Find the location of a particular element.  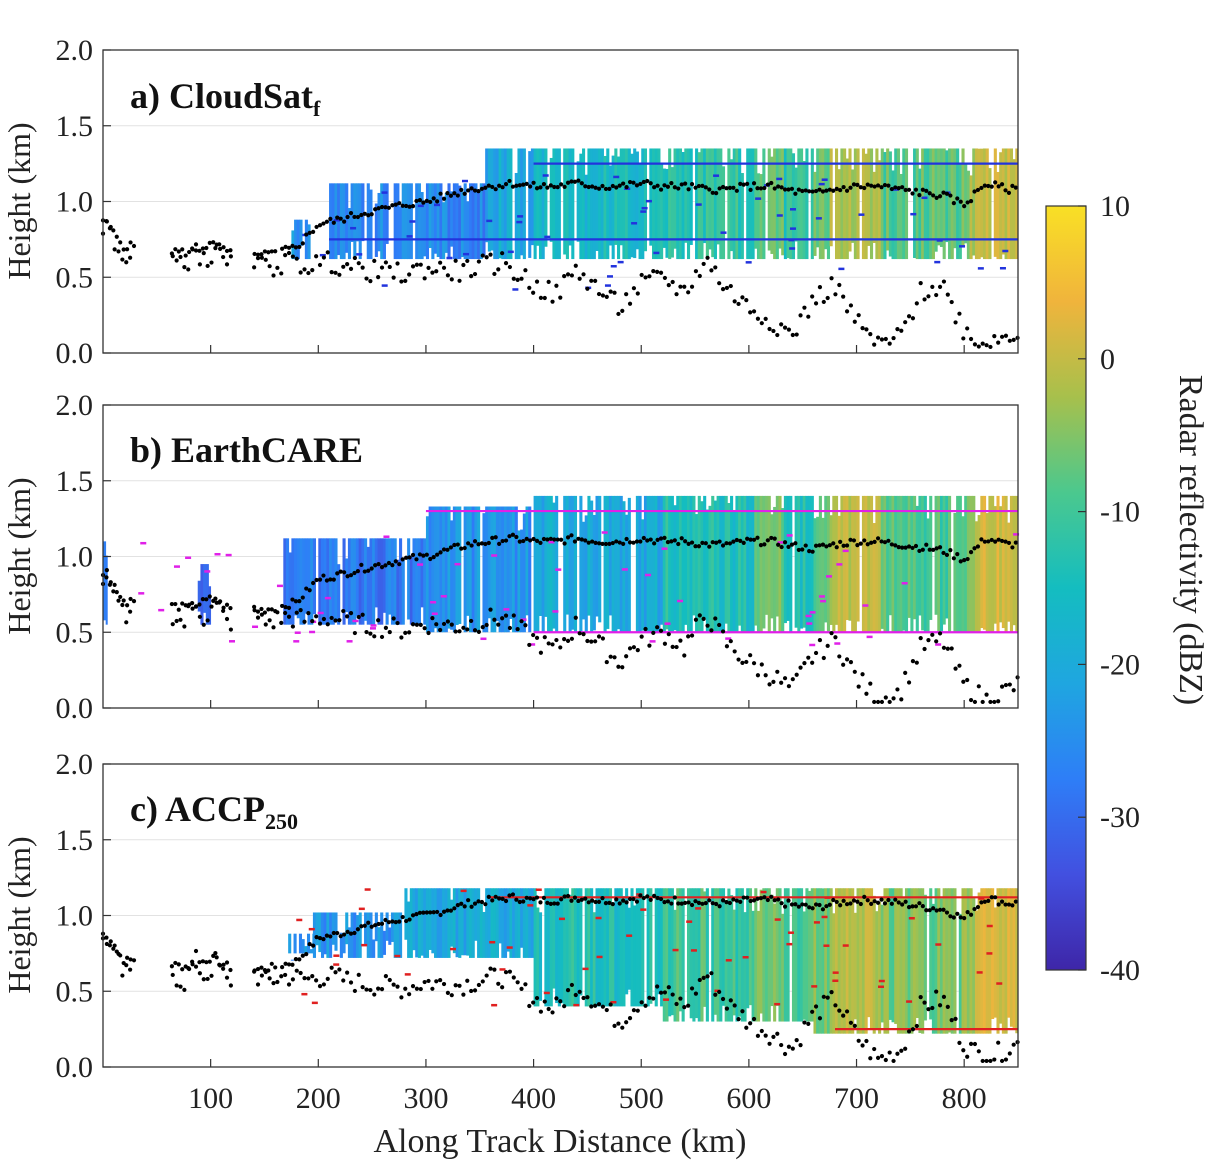

x-tick-label: 300 is located at coordinates (425, 1098).